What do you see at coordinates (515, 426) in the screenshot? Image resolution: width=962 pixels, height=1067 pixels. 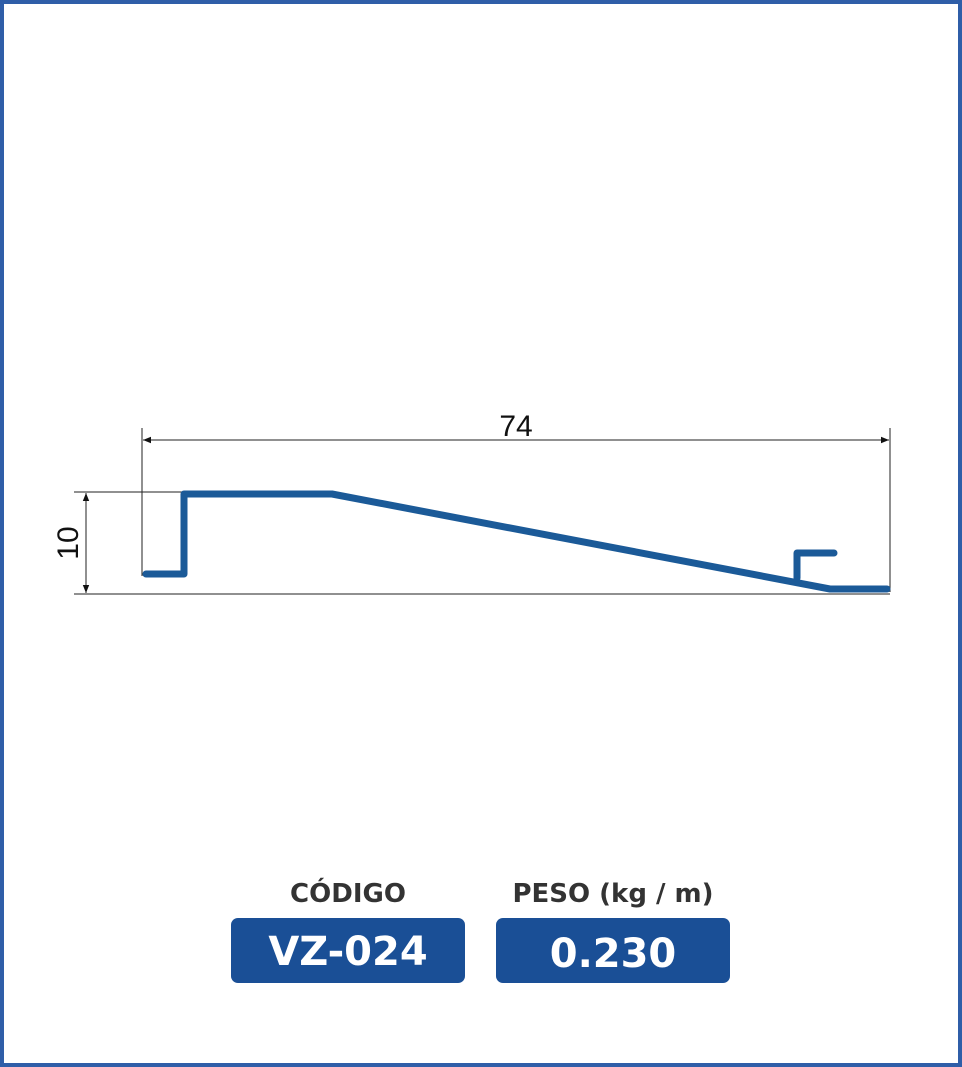 I see `width-dimension: 74` at bounding box center [515, 426].